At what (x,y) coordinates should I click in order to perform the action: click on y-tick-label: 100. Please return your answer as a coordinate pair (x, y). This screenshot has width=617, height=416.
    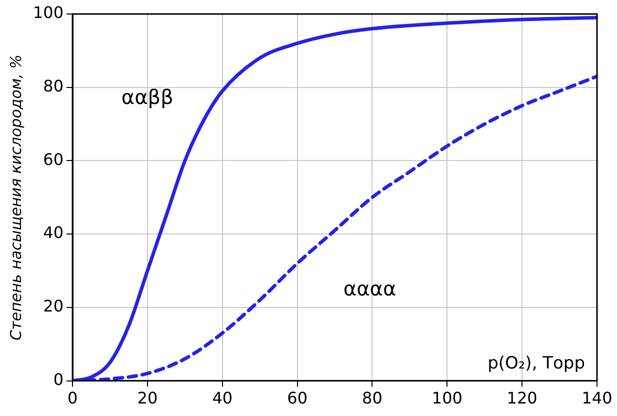
    Looking at the image, I should click on (48, 12).